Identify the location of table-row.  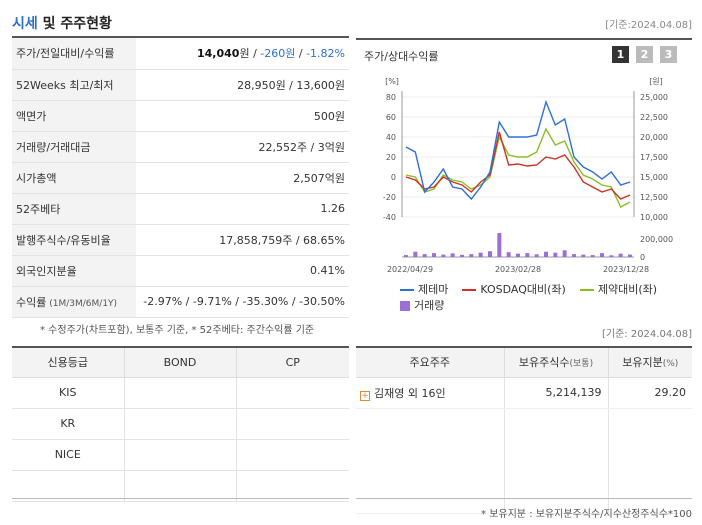
(180, 486).